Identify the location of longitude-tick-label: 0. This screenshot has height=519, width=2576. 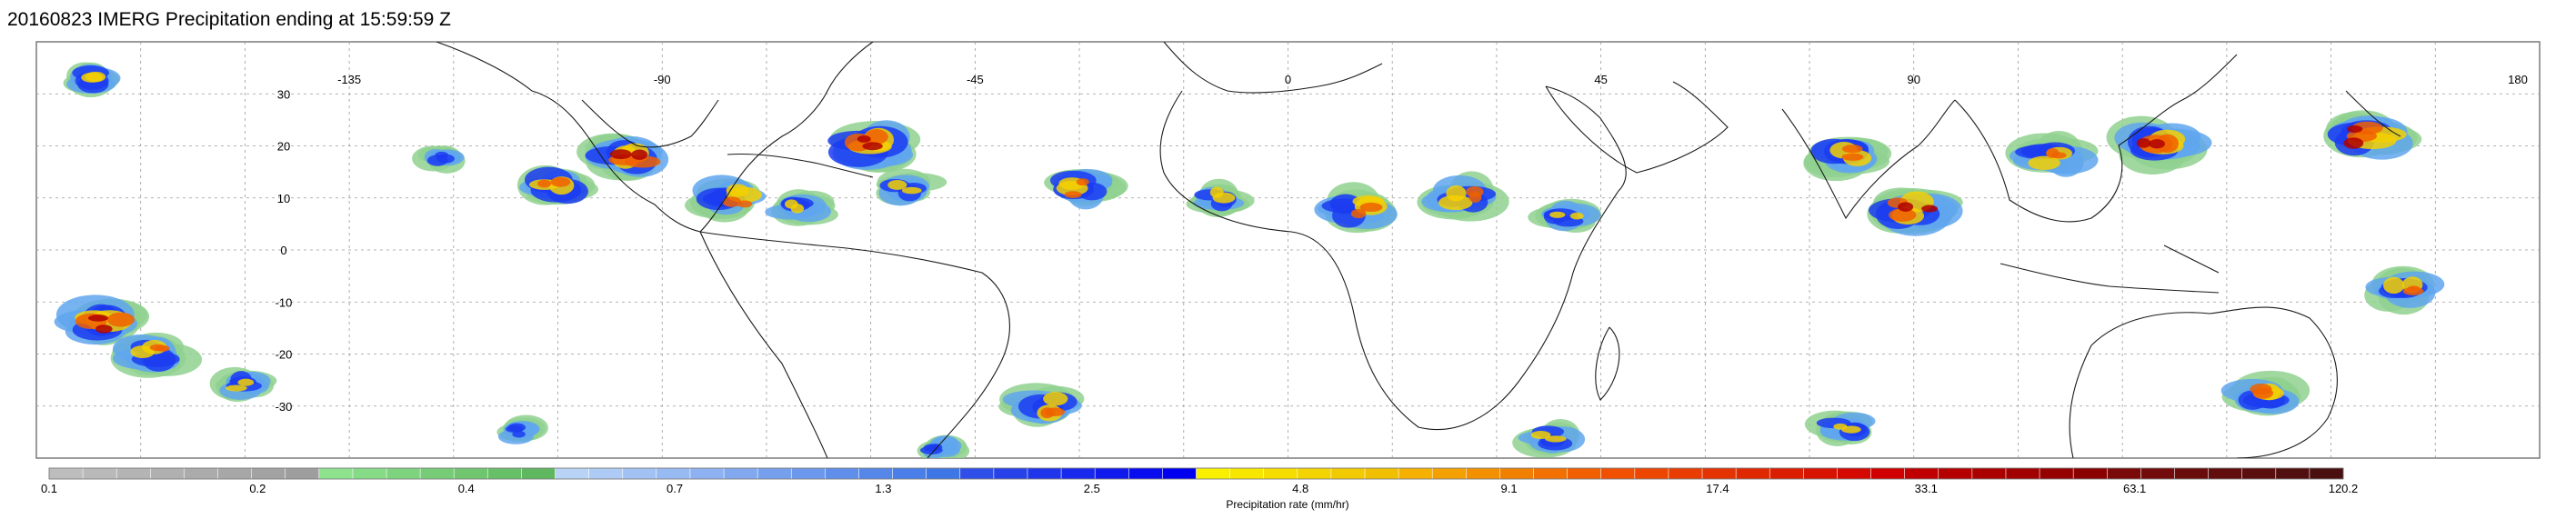
(1288, 79).